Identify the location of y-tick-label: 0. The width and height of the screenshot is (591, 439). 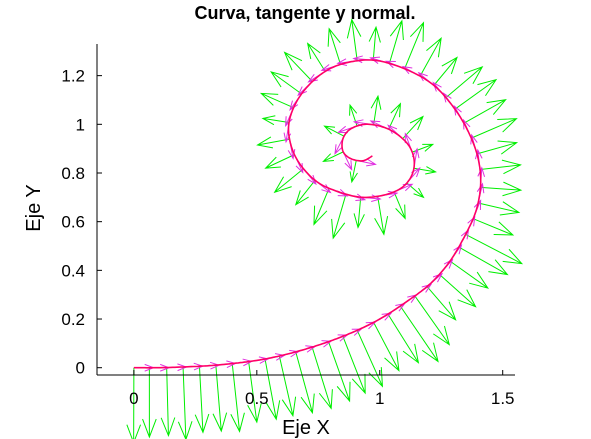
(80, 368).